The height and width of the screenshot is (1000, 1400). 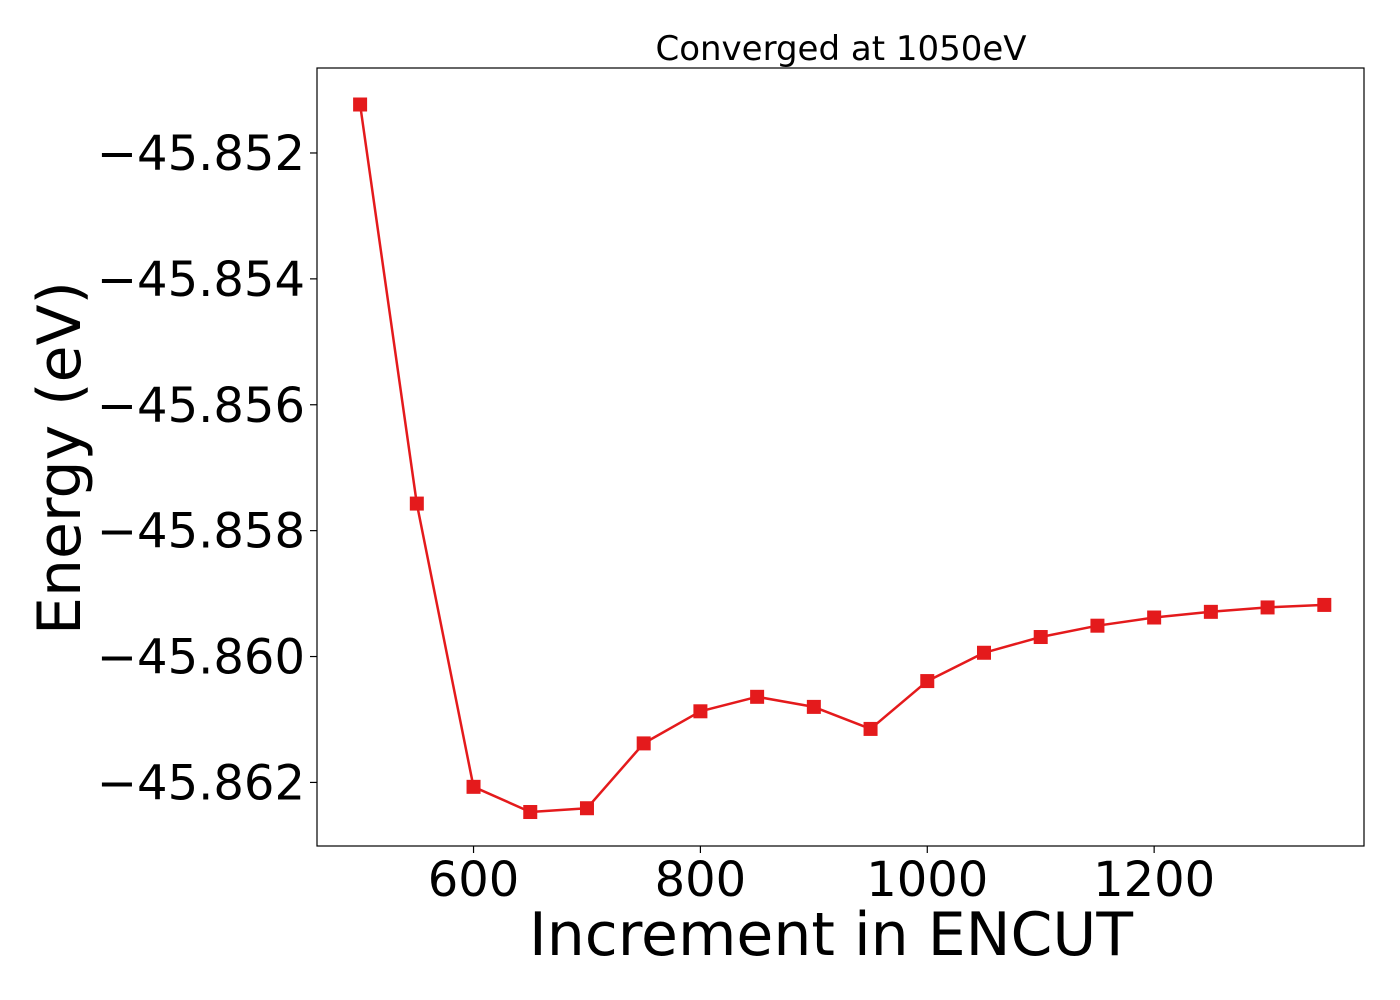 What do you see at coordinates (701, 880) in the screenshot?
I see `x-tick-label: 800` at bounding box center [701, 880].